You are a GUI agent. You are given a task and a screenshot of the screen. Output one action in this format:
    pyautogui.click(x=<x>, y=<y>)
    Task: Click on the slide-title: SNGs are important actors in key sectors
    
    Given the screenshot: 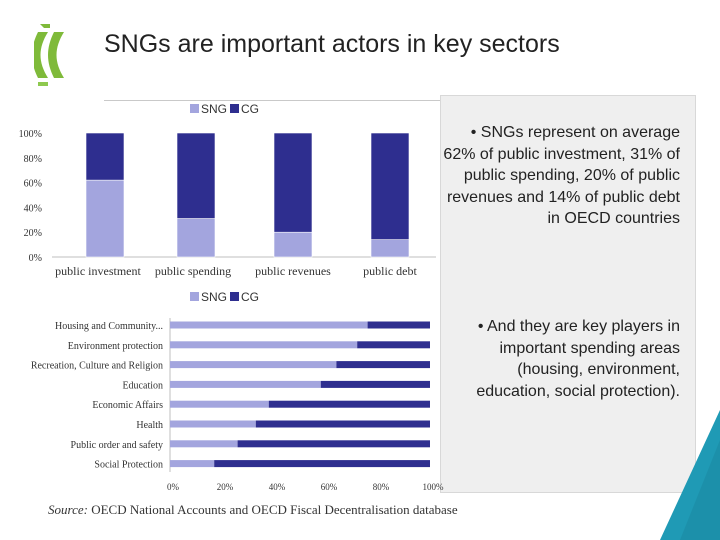 What is the action you would take?
    pyautogui.click(x=332, y=44)
    